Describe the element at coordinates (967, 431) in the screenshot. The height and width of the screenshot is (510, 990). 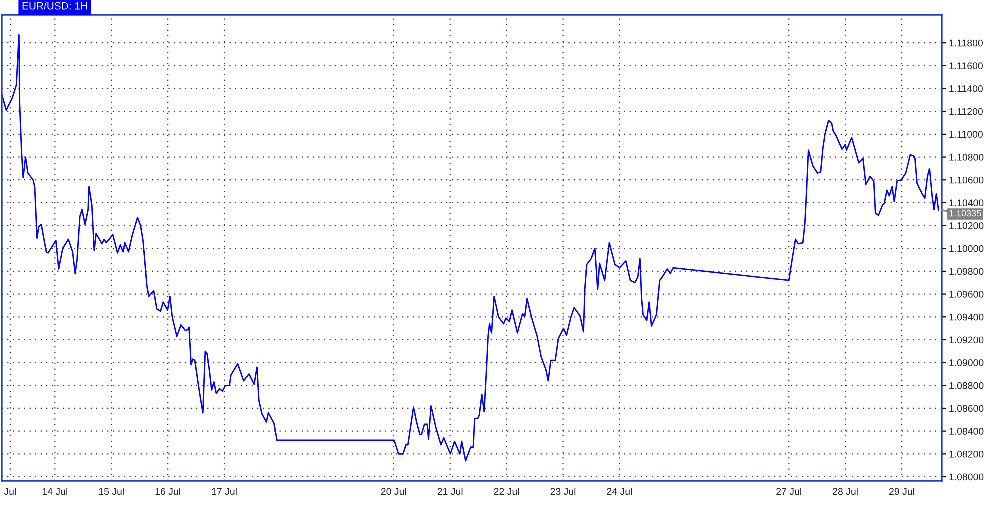
I see `y-tick-label: 1.08400` at that location.